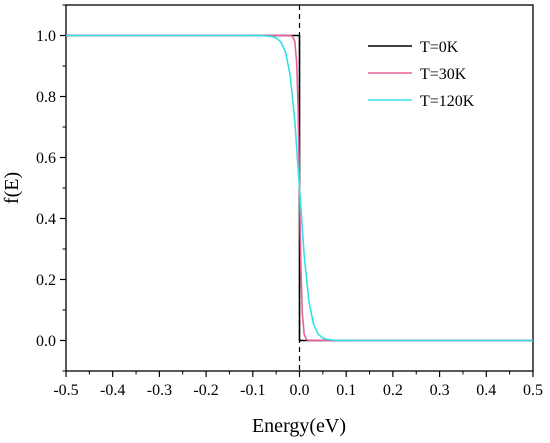 The image size is (550, 443). I want to click on x-tick-label: -0.2, so click(205, 390).